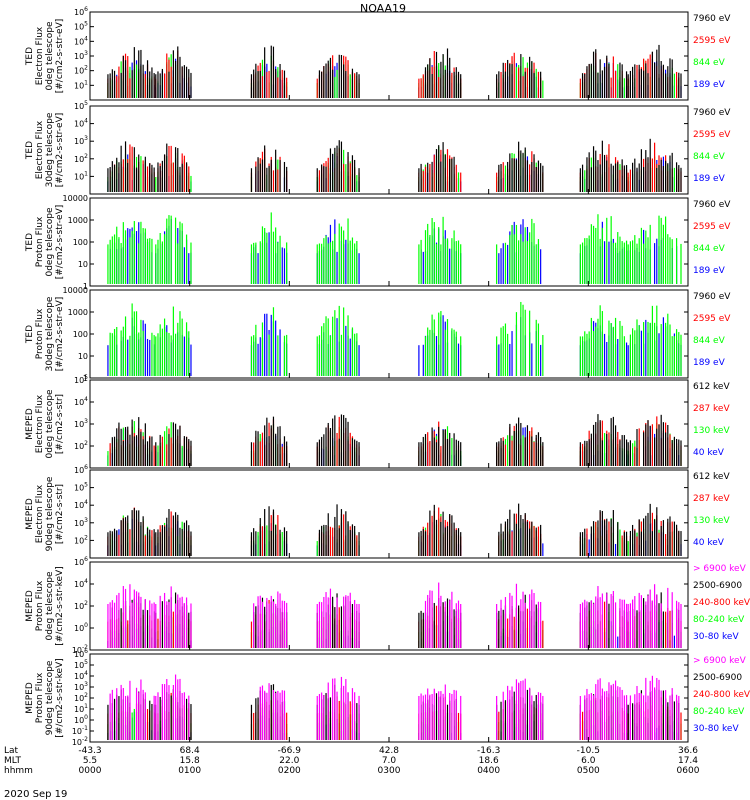 The height and width of the screenshot is (800, 750). Describe the element at coordinates (719, 712) in the screenshot. I see `legend-entry: 80-240 keV` at that location.